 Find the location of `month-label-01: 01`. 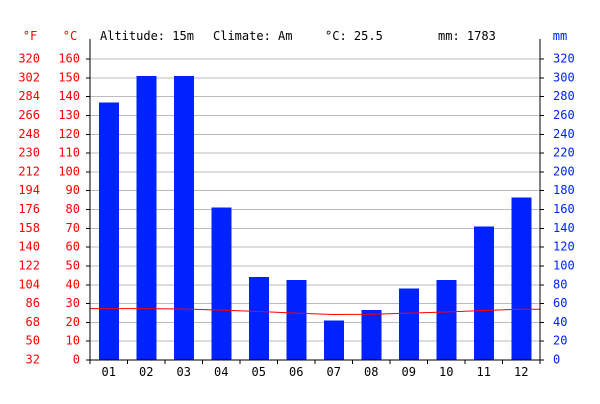

month-label-01: 01 is located at coordinates (109, 372).